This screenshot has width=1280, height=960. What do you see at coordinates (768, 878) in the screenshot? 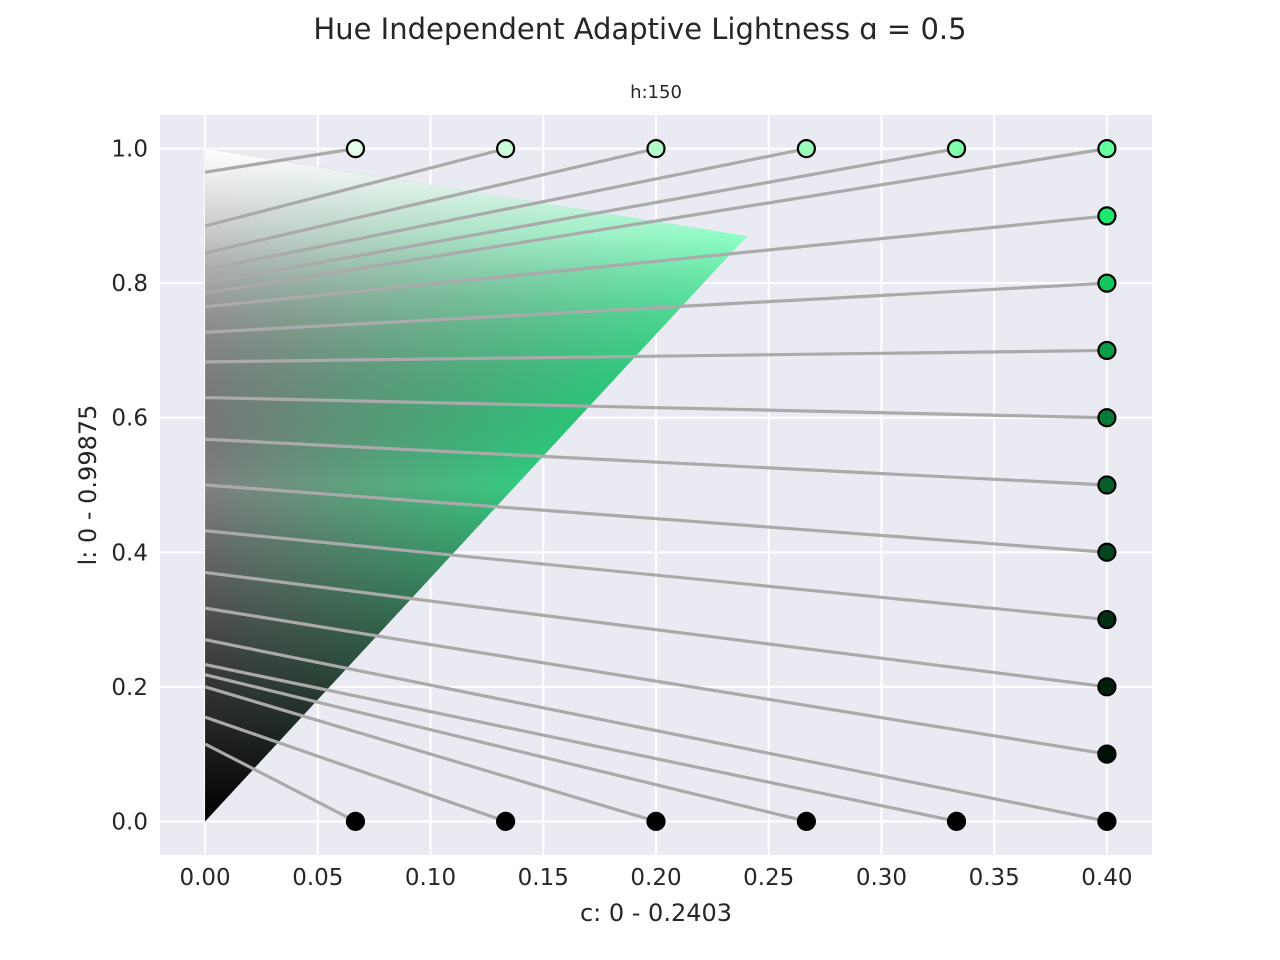
I see `x-tick-label: 0.25` at bounding box center [768, 878].